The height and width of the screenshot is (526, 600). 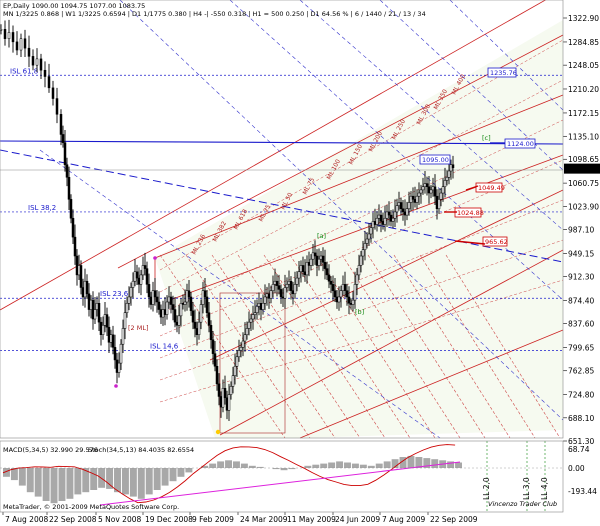 I want to click on y-tick-label: 1322.90, so click(x=583, y=18).